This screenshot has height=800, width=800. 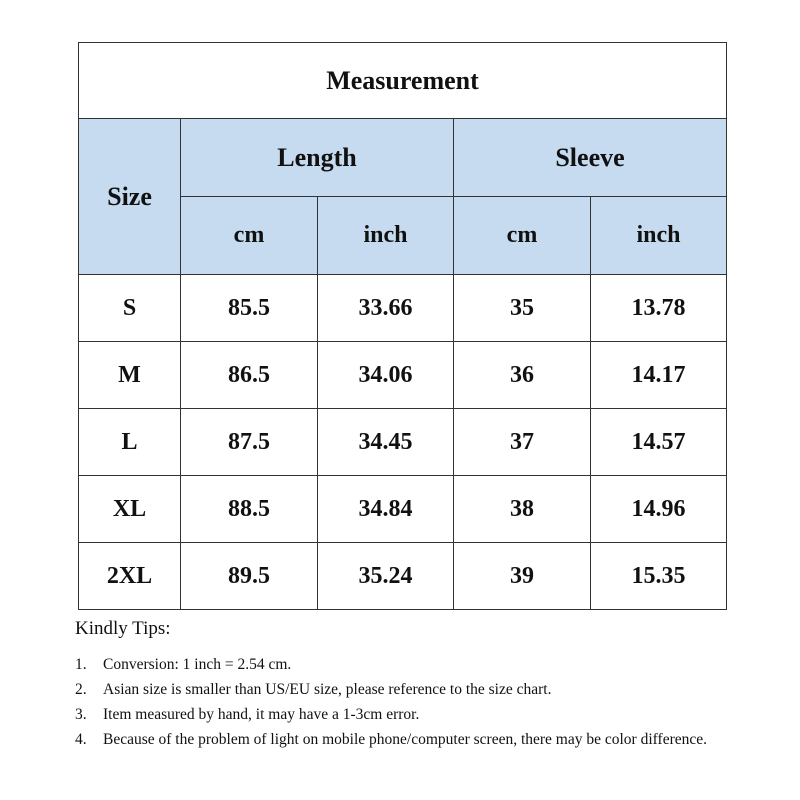 What do you see at coordinates (81, 714) in the screenshot?
I see `tip-number: 3.` at bounding box center [81, 714].